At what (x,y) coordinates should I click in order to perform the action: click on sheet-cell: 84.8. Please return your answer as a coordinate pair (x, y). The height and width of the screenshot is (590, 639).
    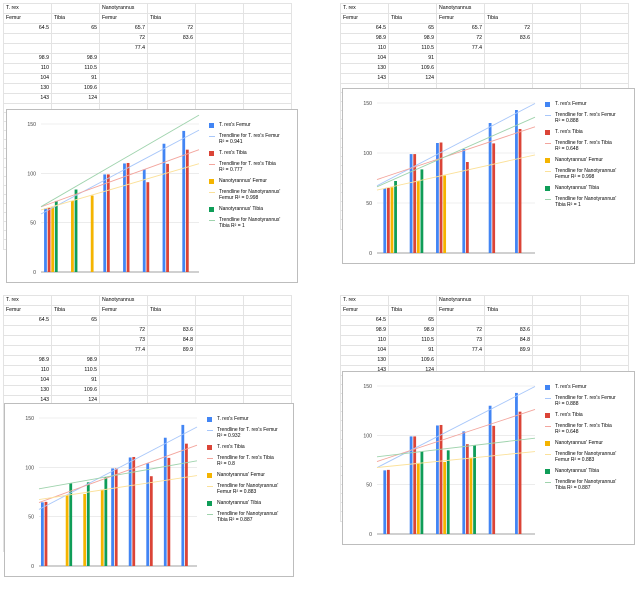
    Looking at the image, I should click on (508, 340).